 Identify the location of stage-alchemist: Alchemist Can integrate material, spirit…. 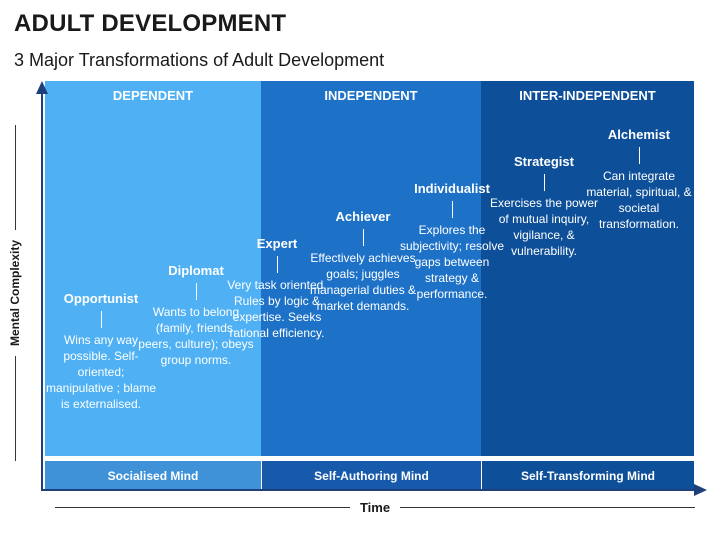
(639, 179).